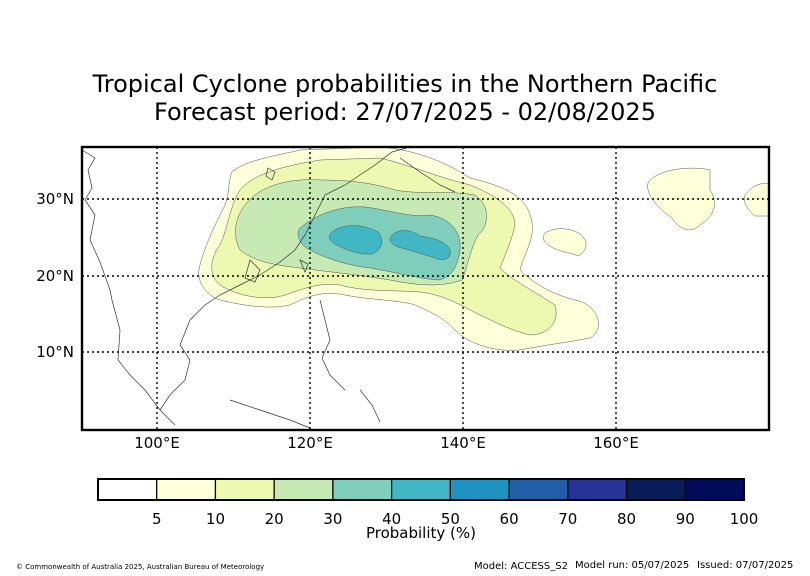 The width and height of the screenshot is (810, 576). Describe the element at coordinates (310, 443) in the screenshot. I see `lon-label-120e: 120°E` at that location.